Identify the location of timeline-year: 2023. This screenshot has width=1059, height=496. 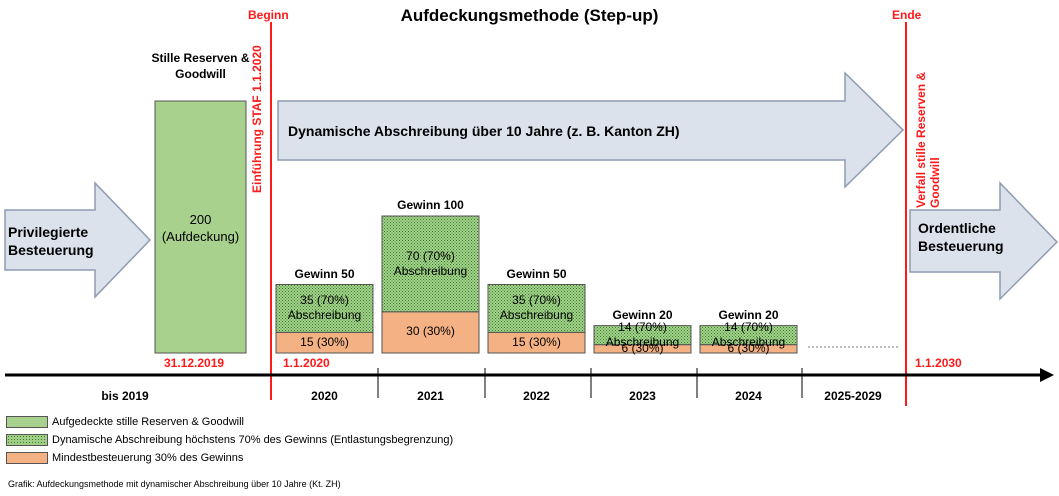
(642, 396).